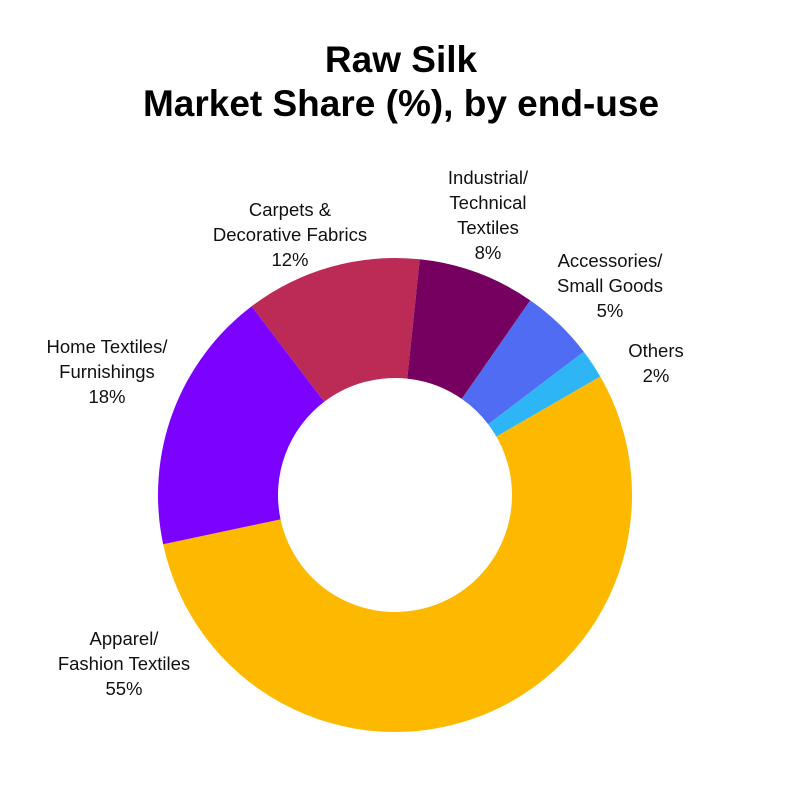 The height and width of the screenshot is (795, 802). Describe the element at coordinates (241, 425) in the screenshot. I see `slice-home-textiles-furnishings` at that location.